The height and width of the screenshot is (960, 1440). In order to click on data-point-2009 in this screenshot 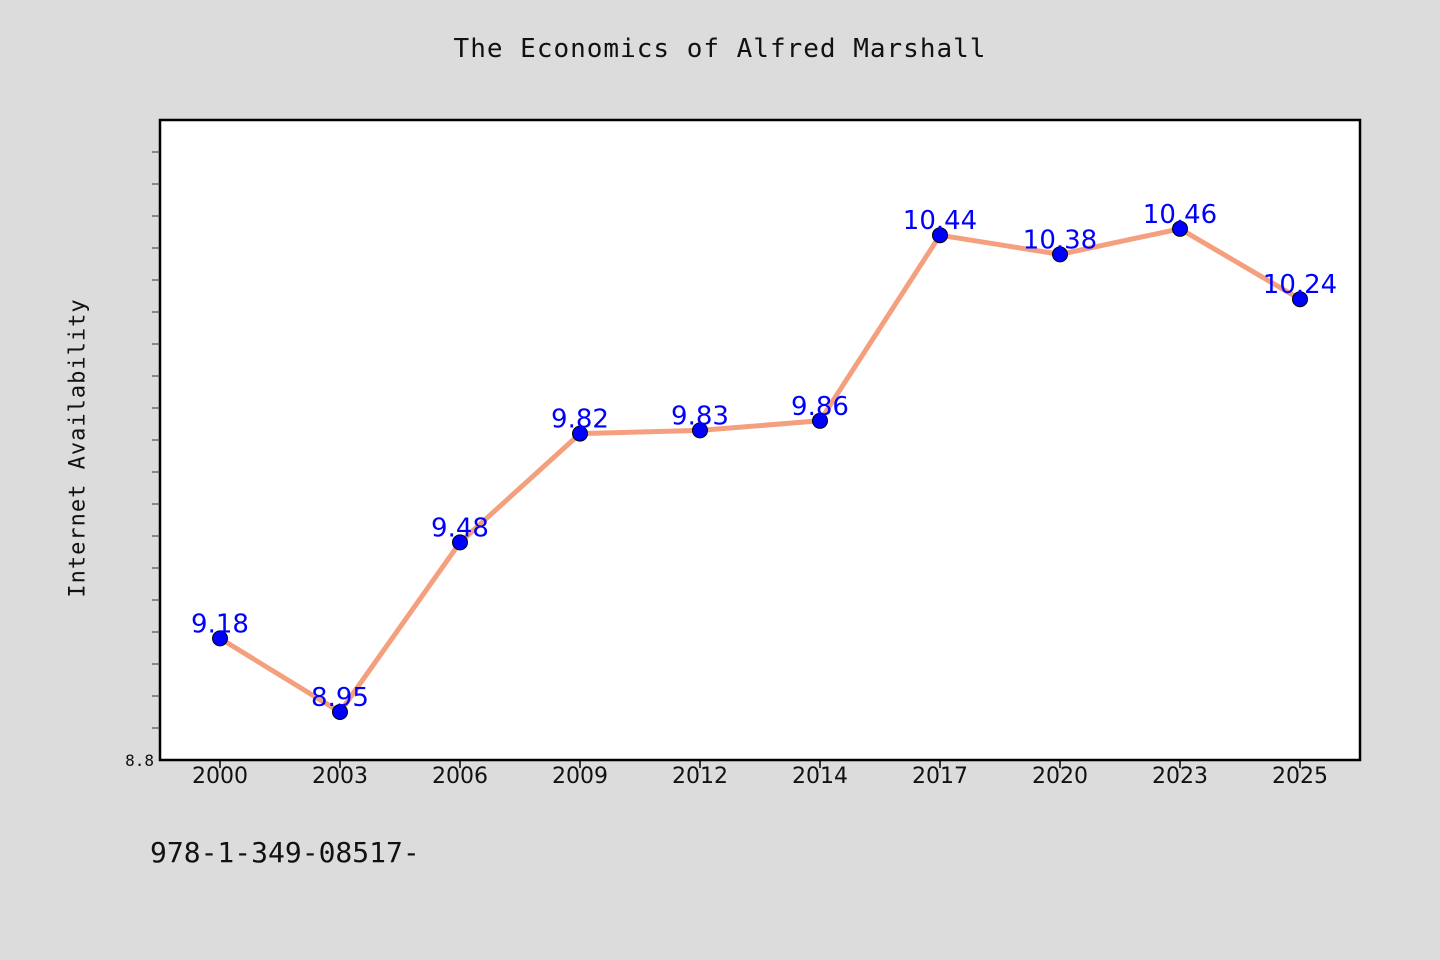, I will do `click(580, 433)`.